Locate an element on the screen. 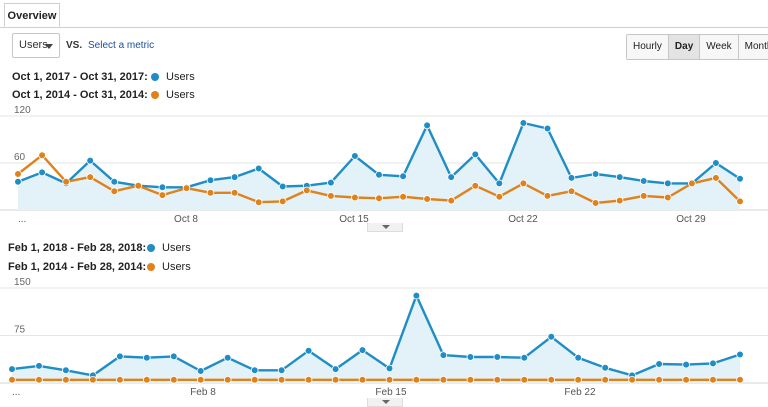  vs-label: VS. is located at coordinates (74, 45).